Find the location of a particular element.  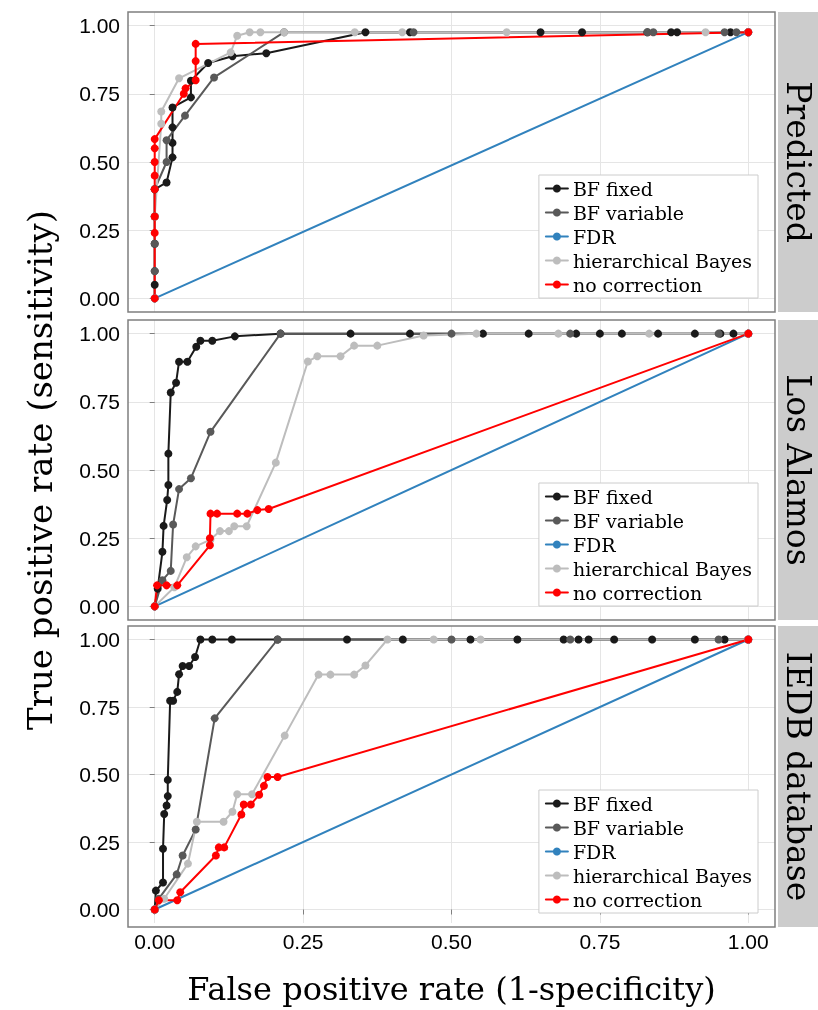

x-tick-label: 1.00 is located at coordinates (748, 941).